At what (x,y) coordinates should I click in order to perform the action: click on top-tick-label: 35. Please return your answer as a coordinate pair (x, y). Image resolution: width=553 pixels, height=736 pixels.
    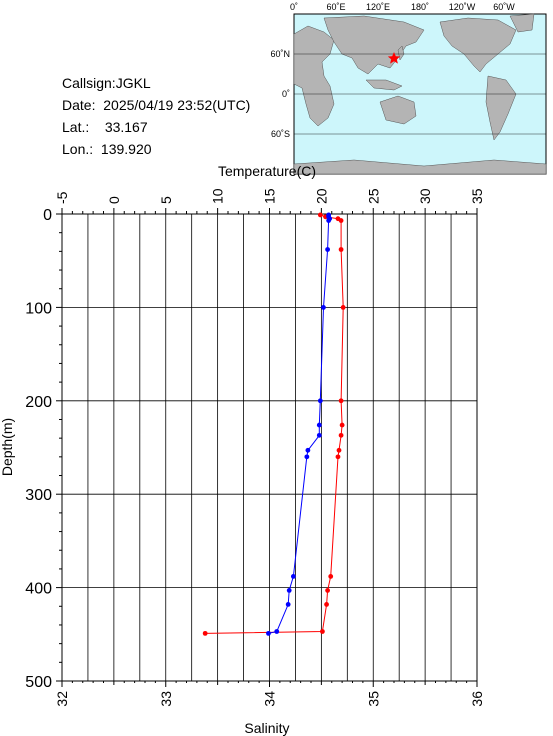
    Looking at the image, I should click on (477, 196).